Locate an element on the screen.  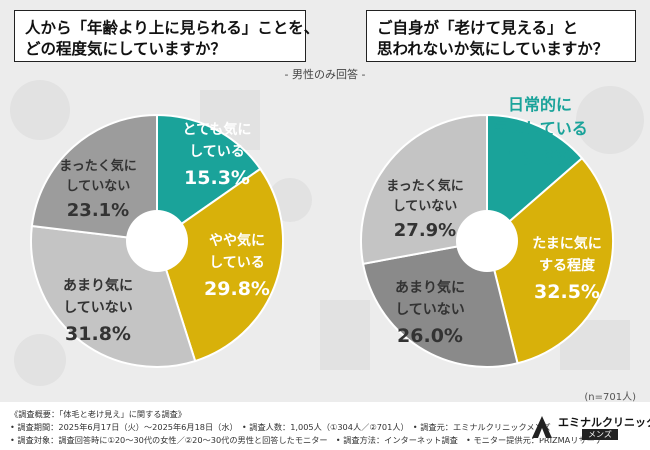
logo-mark-icon is located at coordinates (542, 427).